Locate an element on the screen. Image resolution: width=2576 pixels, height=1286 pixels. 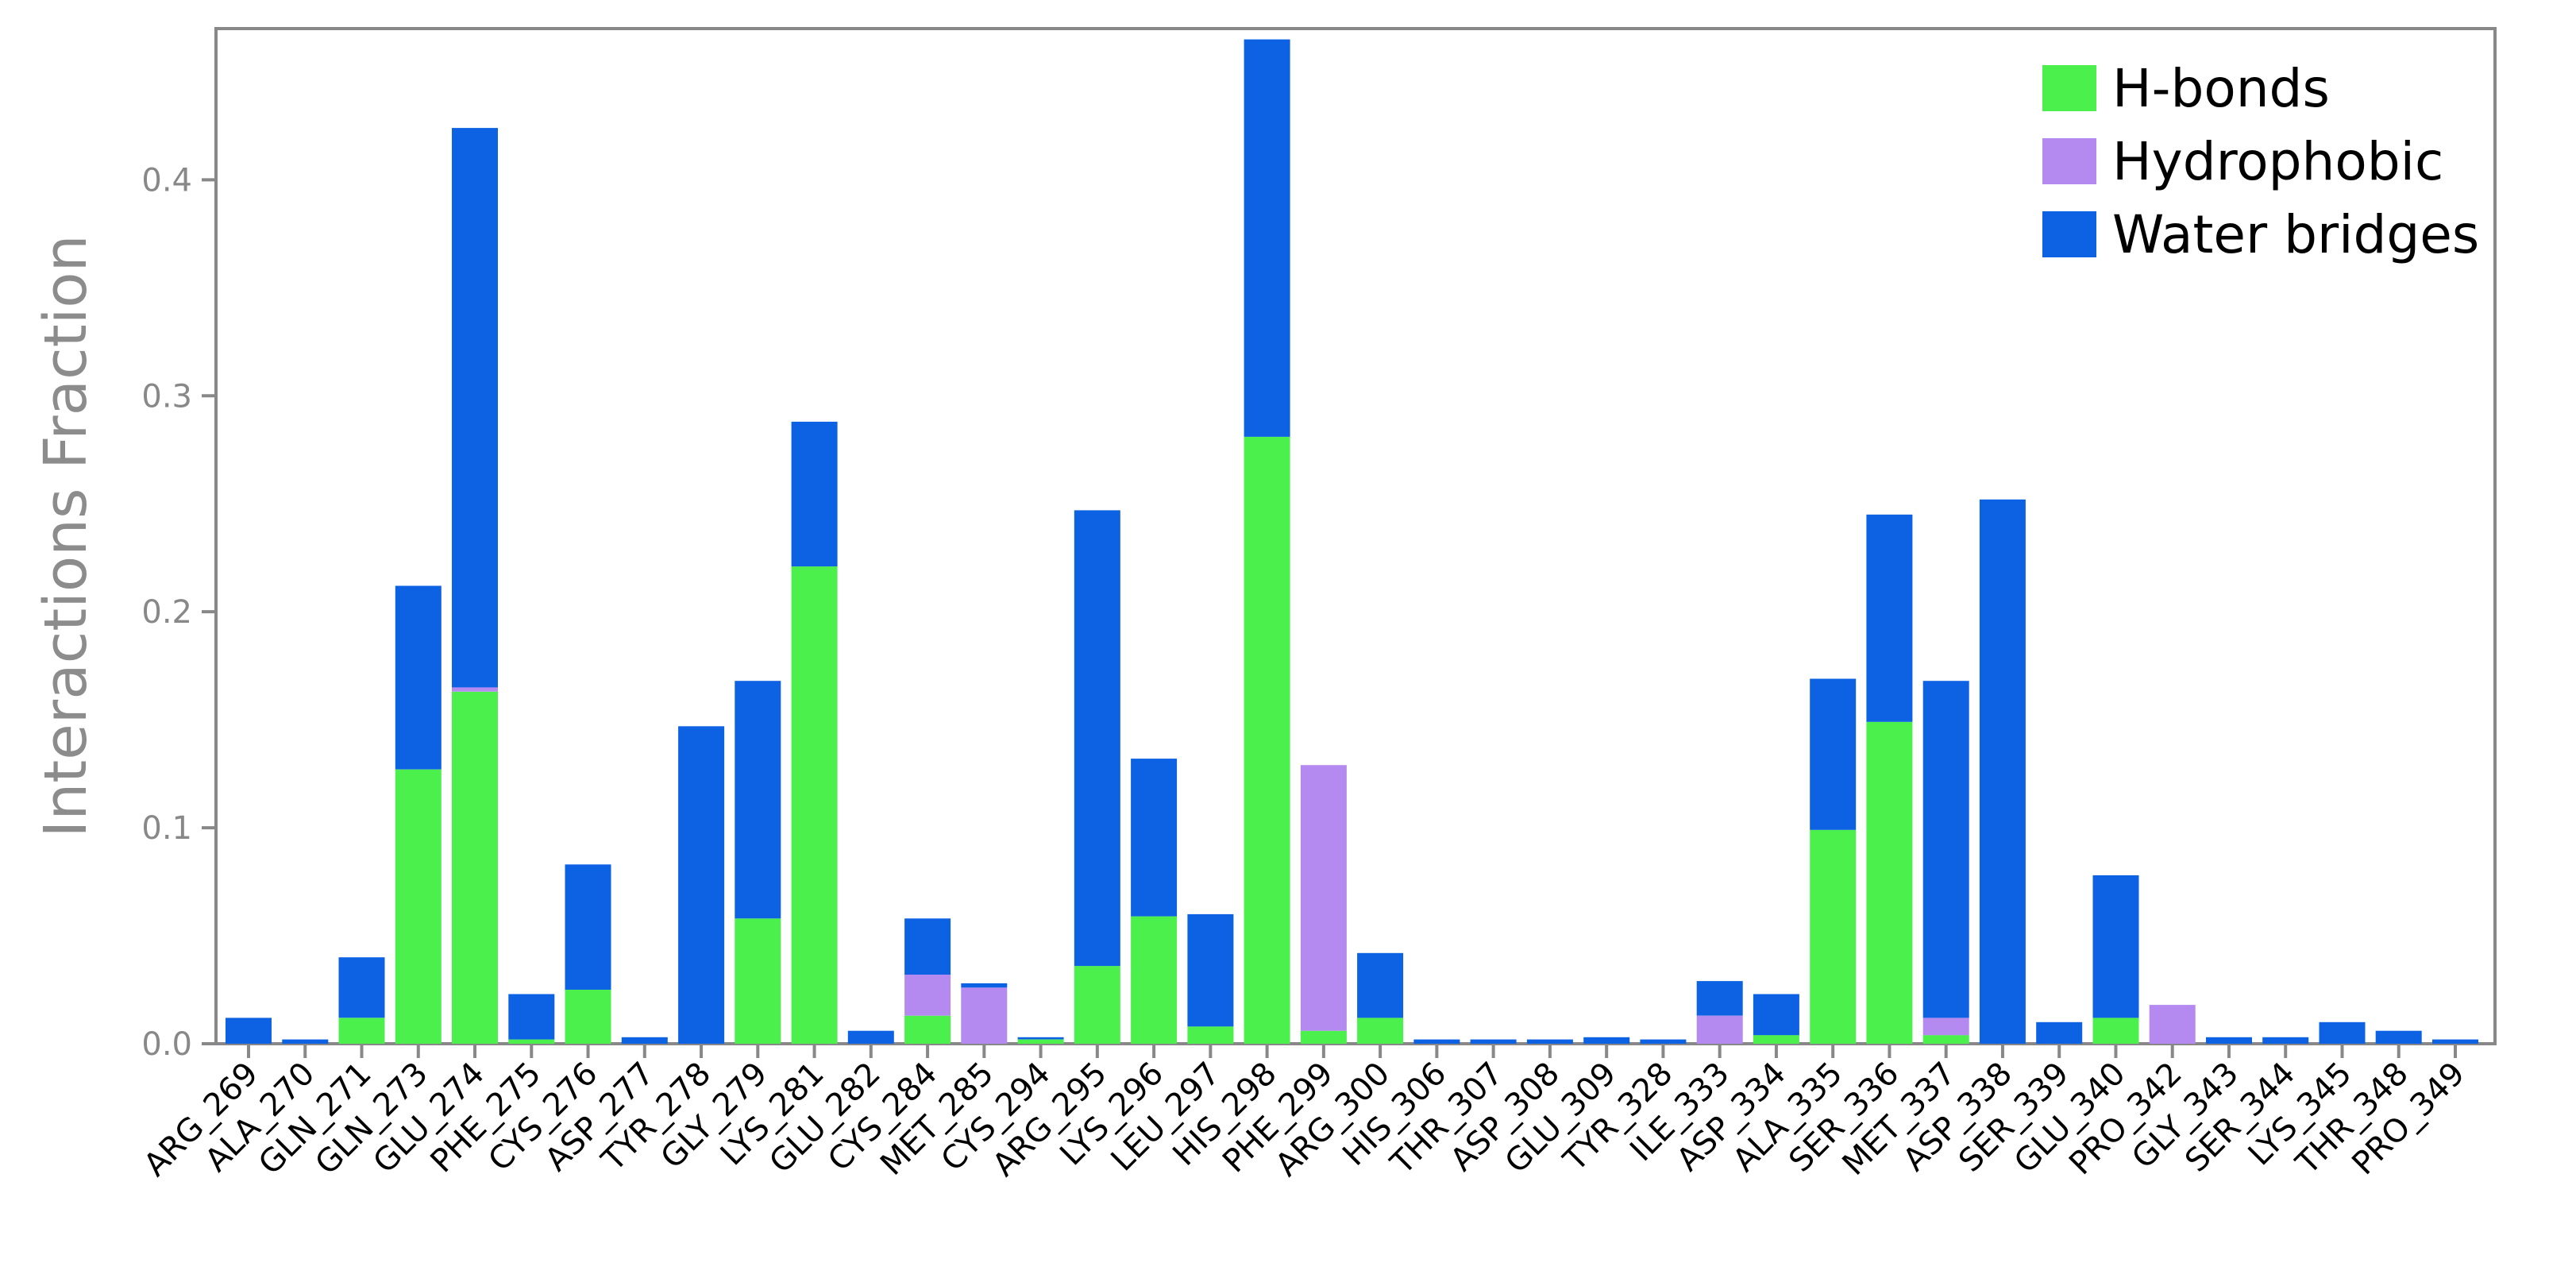
legend-label: H-bonds is located at coordinates (2221, 88).